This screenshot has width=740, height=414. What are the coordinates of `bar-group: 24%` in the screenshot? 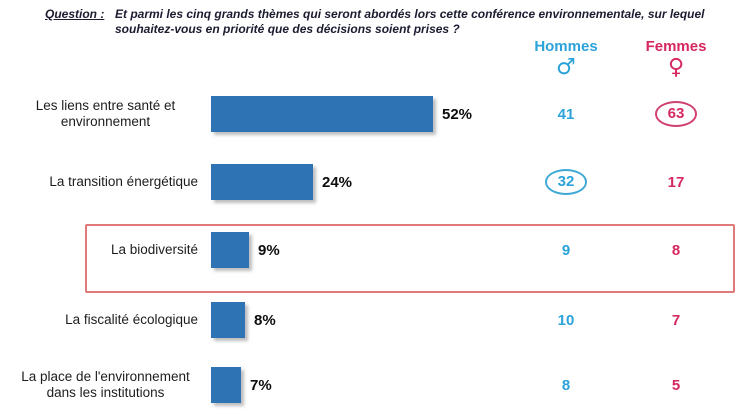 It's located at (281, 182).